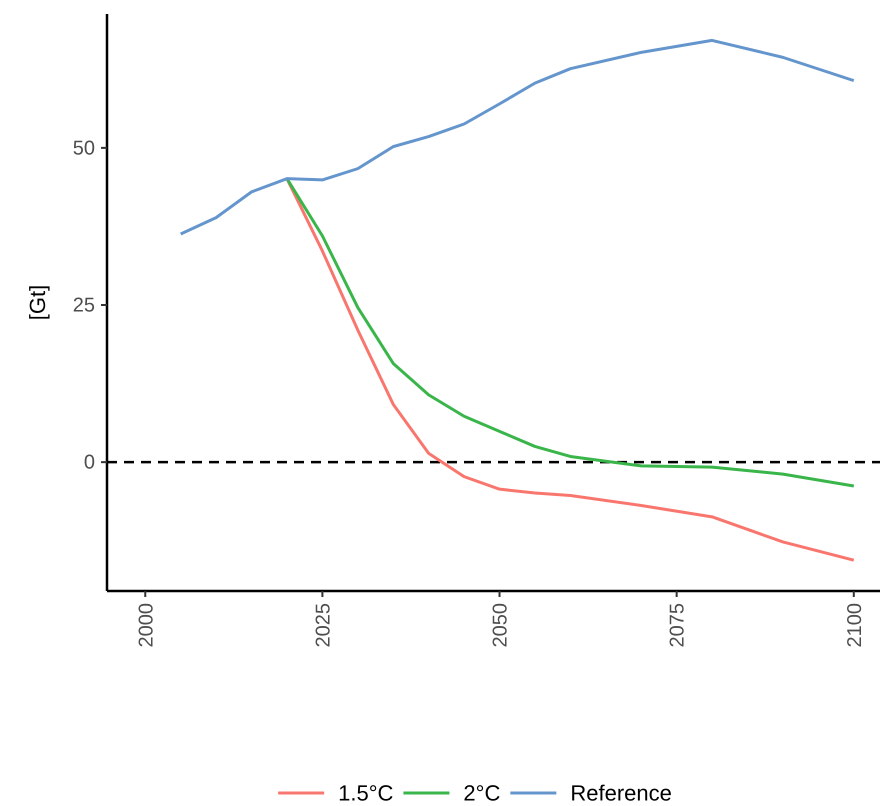 The width and height of the screenshot is (880, 806). I want to click on x-tick-label: 2075, so click(677, 625).